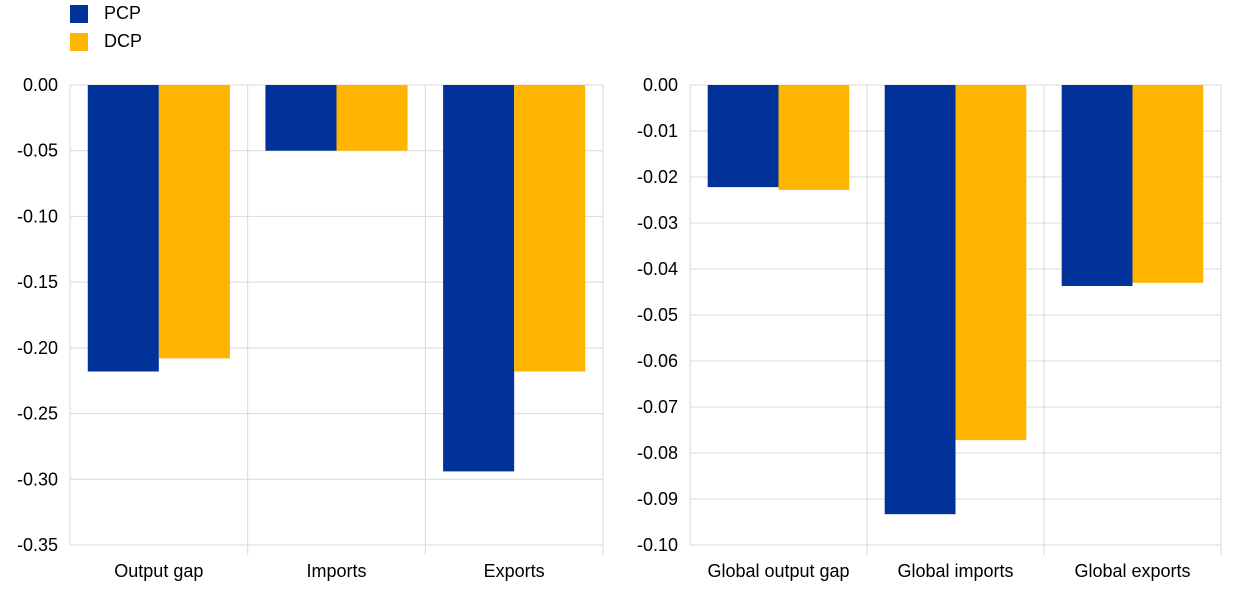 This screenshot has height=591, width=1240. What do you see at coordinates (657, 453) in the screenshot?
I see `y-tick-label: -0.08` at bounding box center [657, 453].